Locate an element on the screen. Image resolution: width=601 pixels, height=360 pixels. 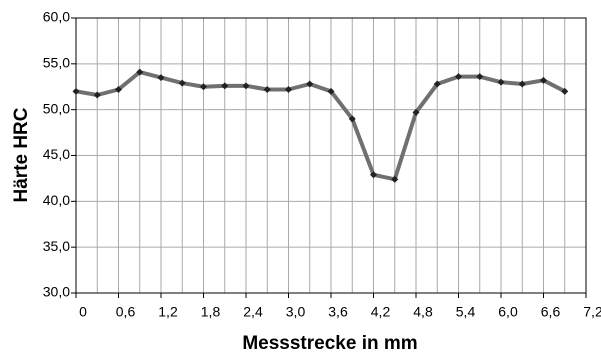
x-tick-label: 6,6 is located at coordinates (551, 312).